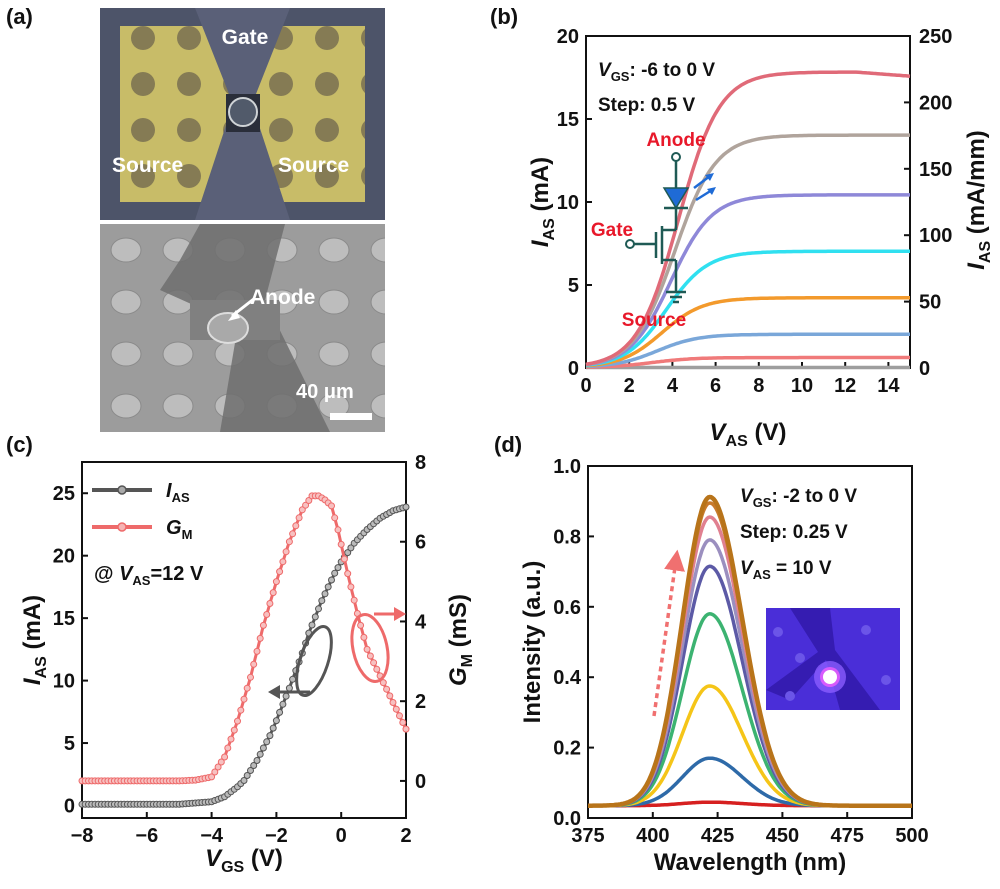 The height and width of the screenshot is (889, 1000). Describe the element at coordinates (325, 392) in the screenshot. I see `sem-scale-bar-label: 40 μm` at that location.